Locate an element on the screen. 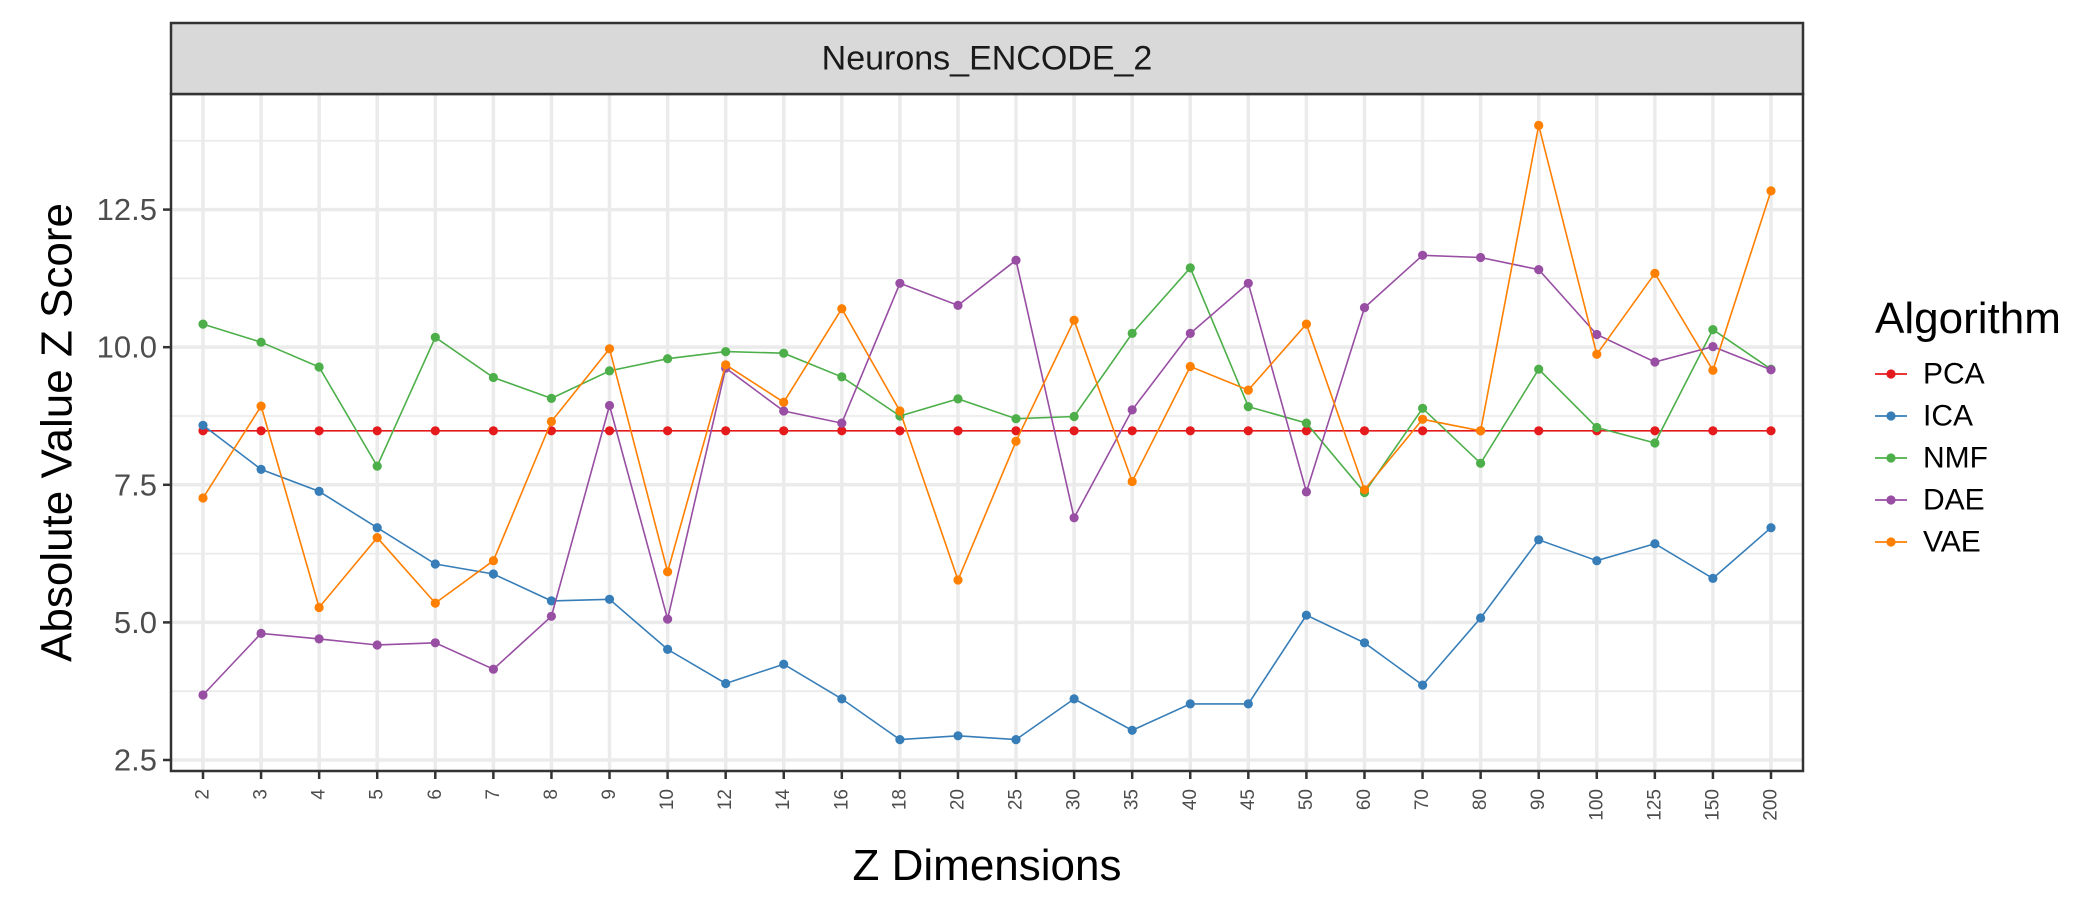 The image size is (2100, 900). strip-background is located at coordinates (987, 58).